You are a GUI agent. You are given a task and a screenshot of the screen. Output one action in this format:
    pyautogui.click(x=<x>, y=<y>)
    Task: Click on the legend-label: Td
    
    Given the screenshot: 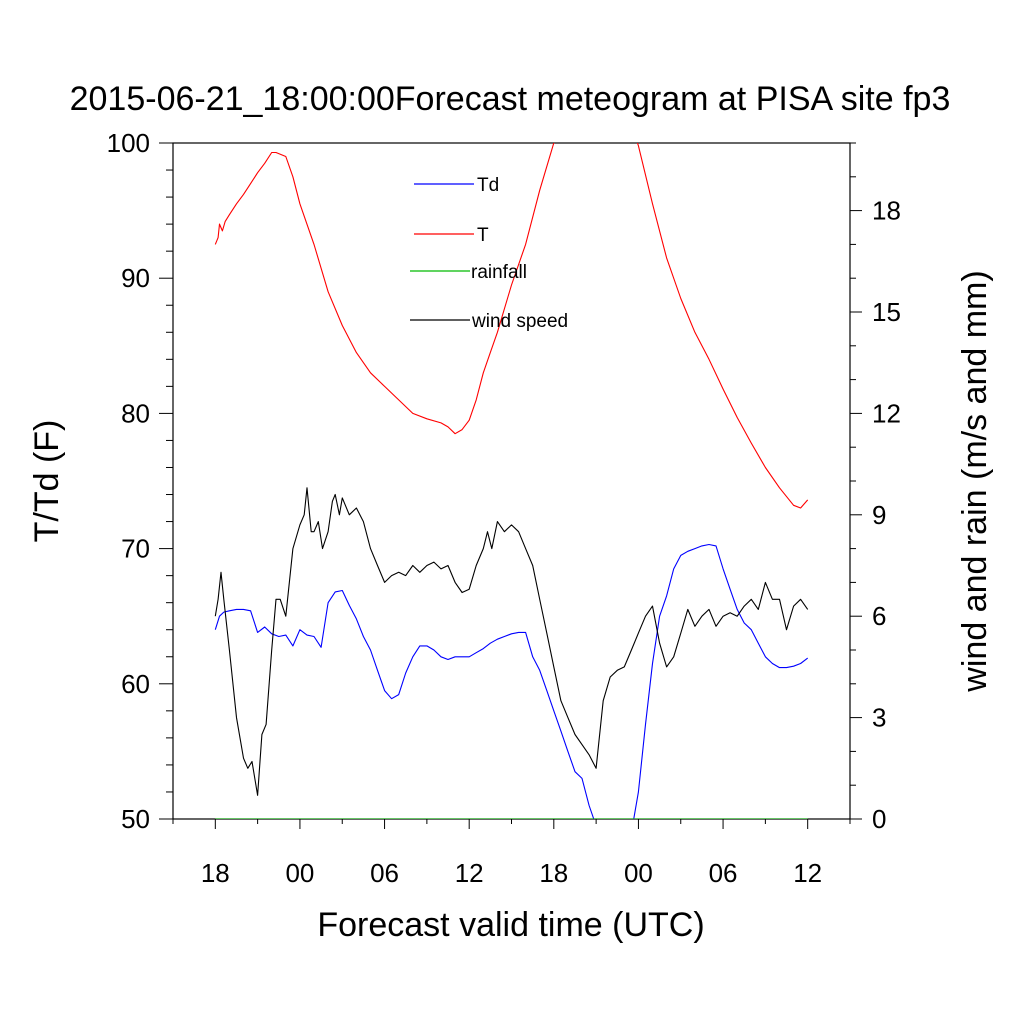 What is the action you would take?
    pyautogui.click(x=488, y=185)
    